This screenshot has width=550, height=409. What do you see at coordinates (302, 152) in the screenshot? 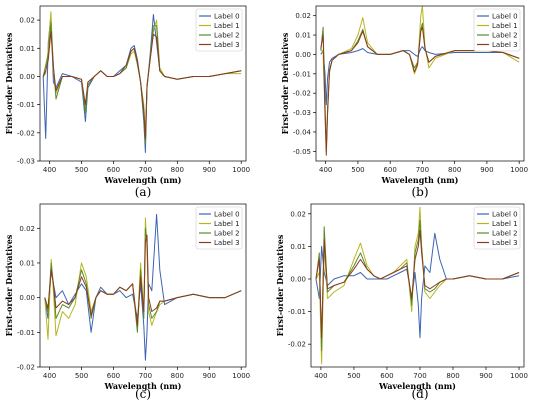
I see `y-tick-label: -0.05` at bounding box center [302, 152].